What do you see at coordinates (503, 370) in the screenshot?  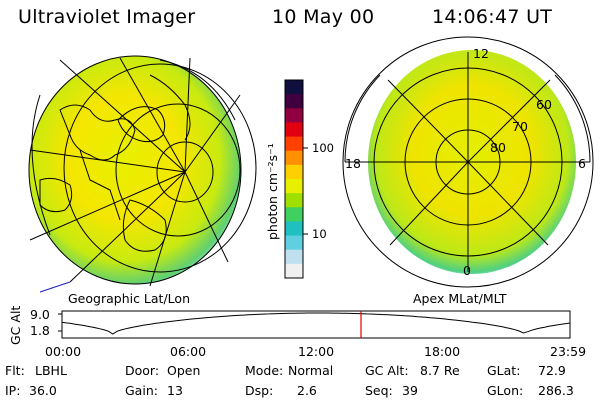 I see `info-glat-label: GLat:` at bounding box center [503, 370].